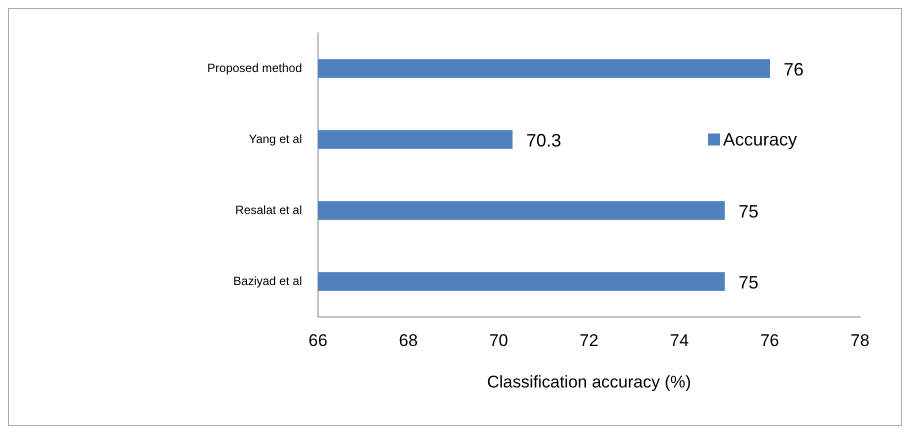 Image resolution: width=910 pixels, height=434 pixels. Describe the element at coordinates (770, 340) in the screenshot. I see `x-tick-label: 76` at that location.